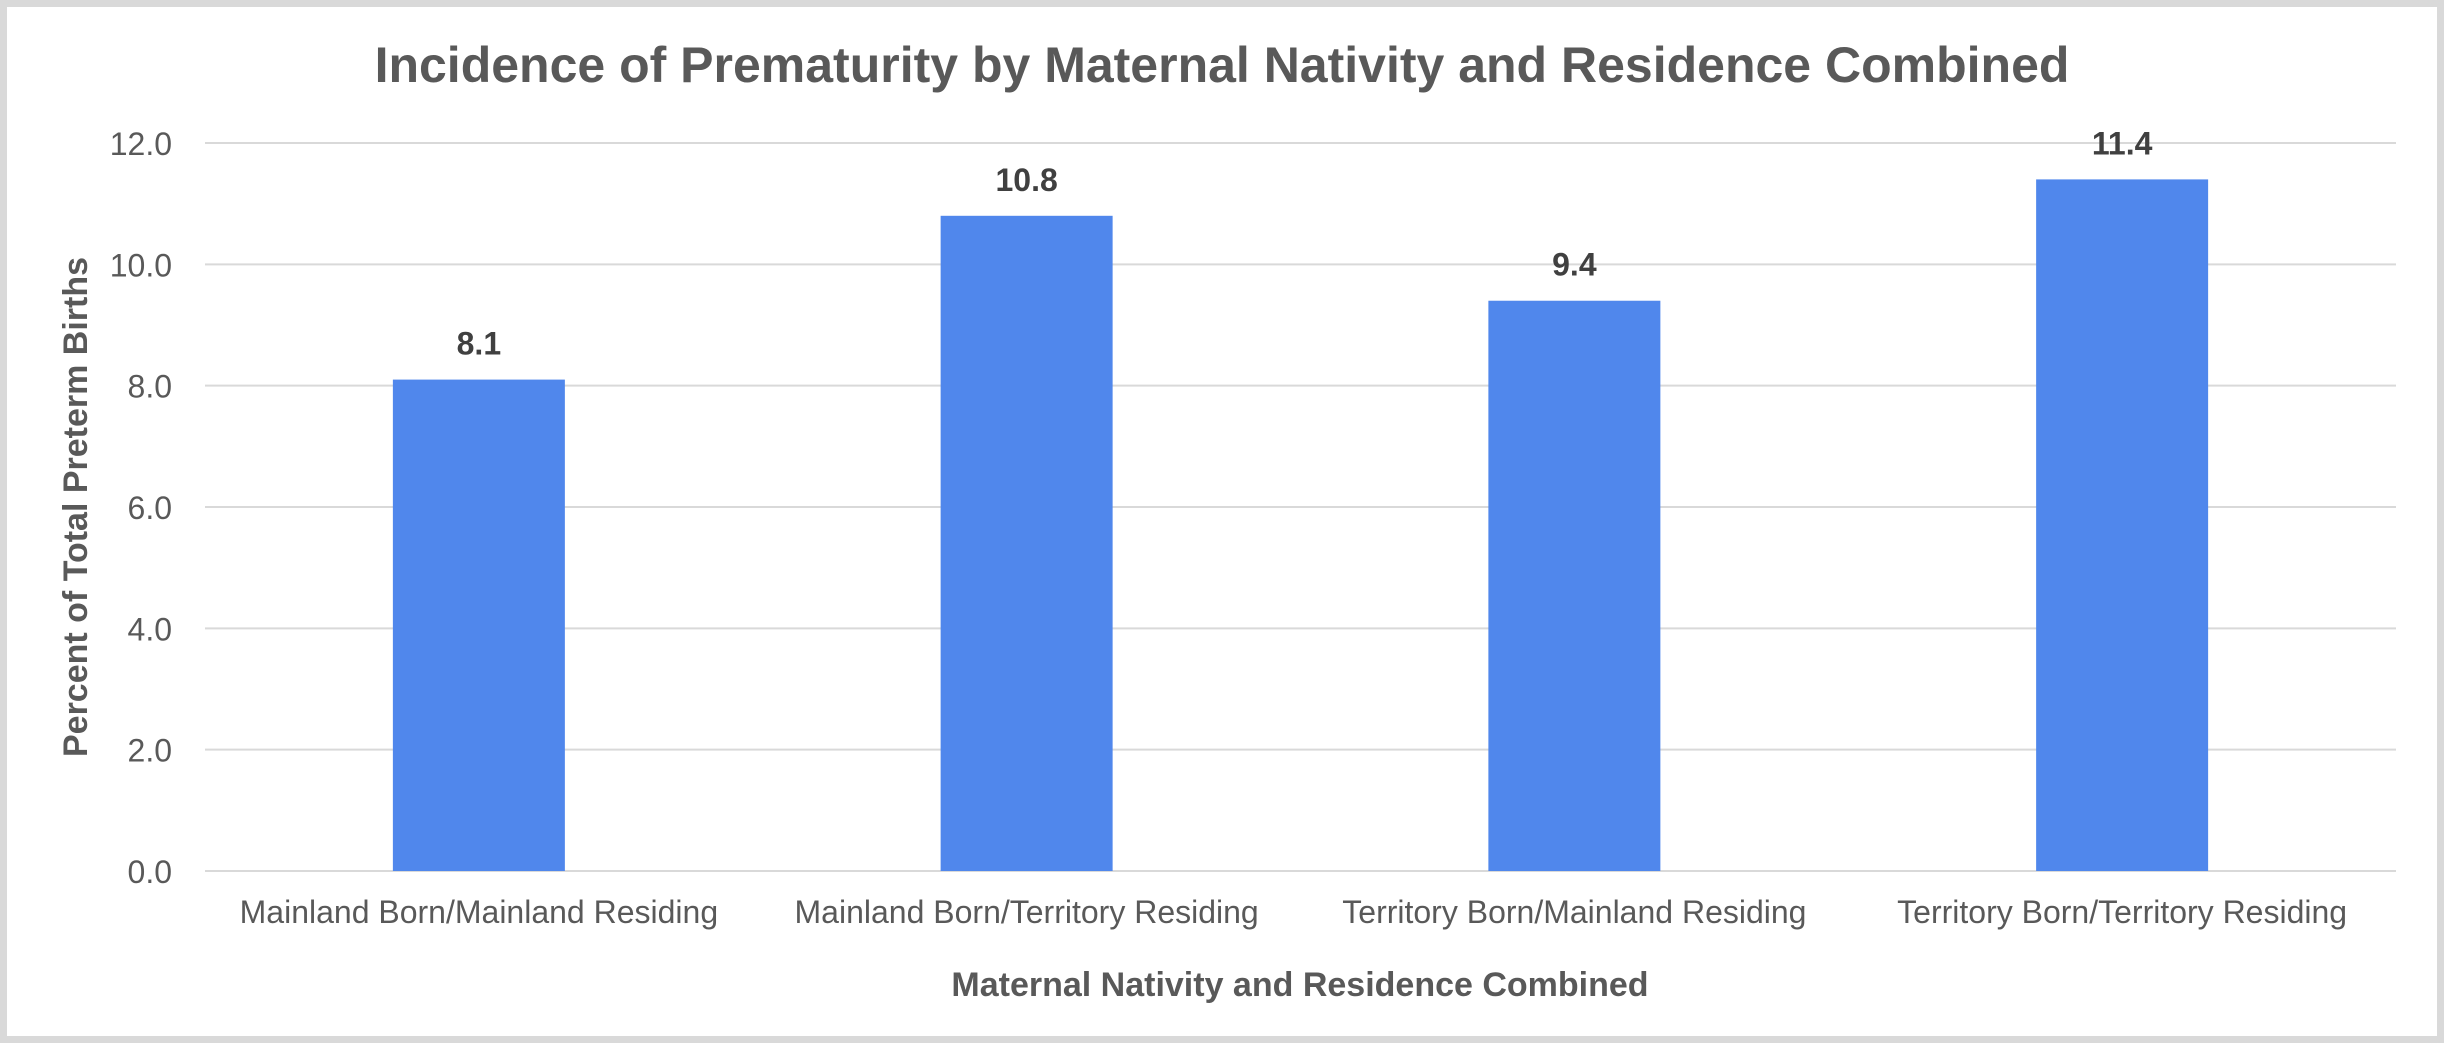 The height and width of the screenshot is (1043, 2444). I want to click on y-axis-ticks: 0.0 2.0 4.0 6.0 8.0 10.0 12.0, so click(141, 508).